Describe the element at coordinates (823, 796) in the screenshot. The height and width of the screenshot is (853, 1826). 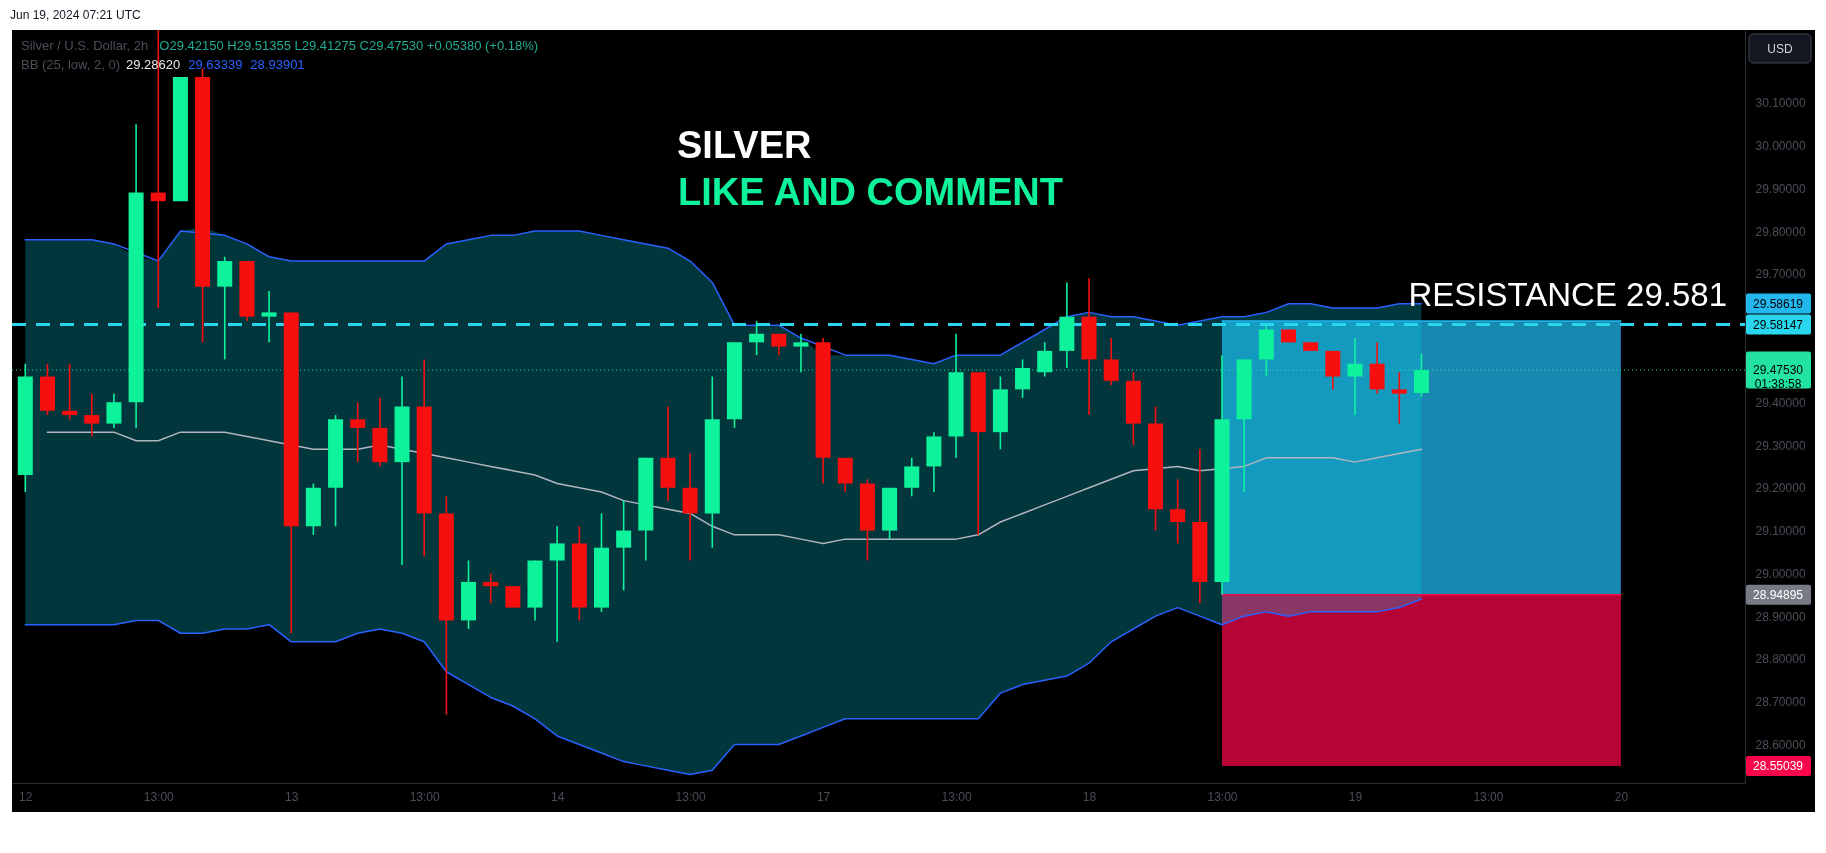
I see `x-tick-label: 17` at that location.